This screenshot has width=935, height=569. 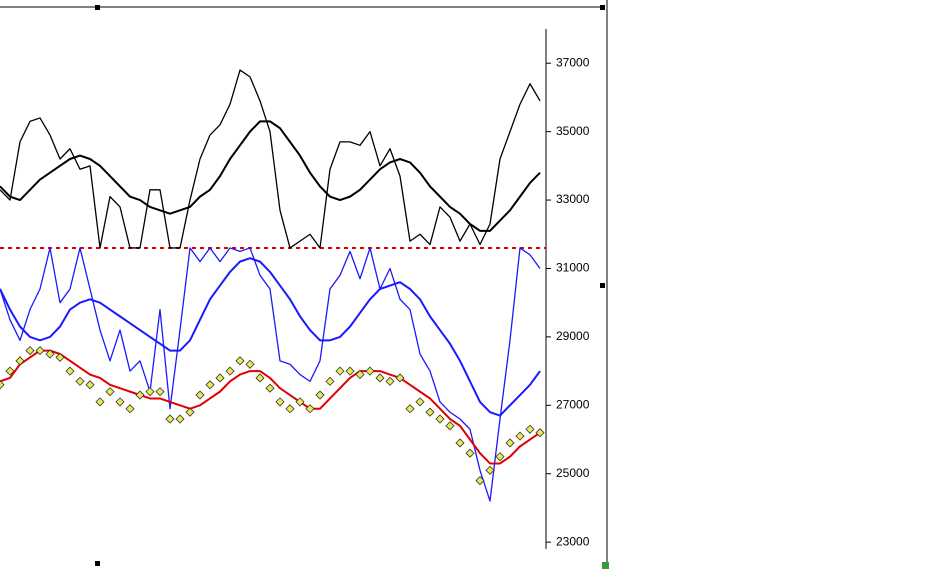 What do you see at coordinates (573, 404) in the screenshot?
I see `y-tick-label: 27000` at bounding box center [573, 404].